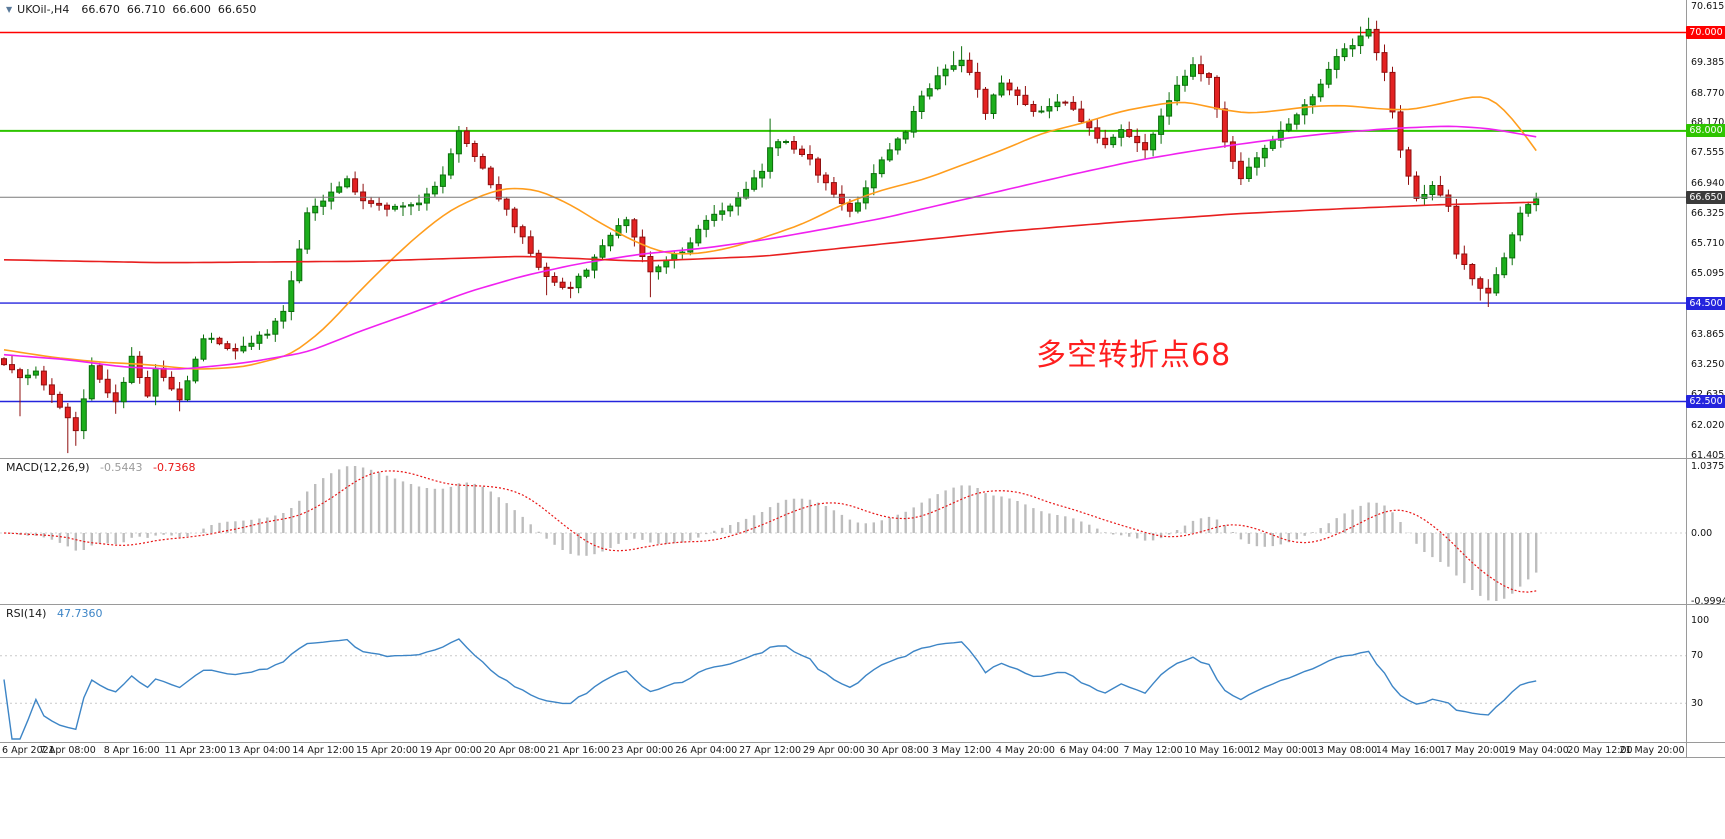 The height and width of the screenshot is (839, 1725). Describe the element at coordinates (514, 750) in the screenshot. I see `time-tick-label: 20 Apr 08:00` at that location.